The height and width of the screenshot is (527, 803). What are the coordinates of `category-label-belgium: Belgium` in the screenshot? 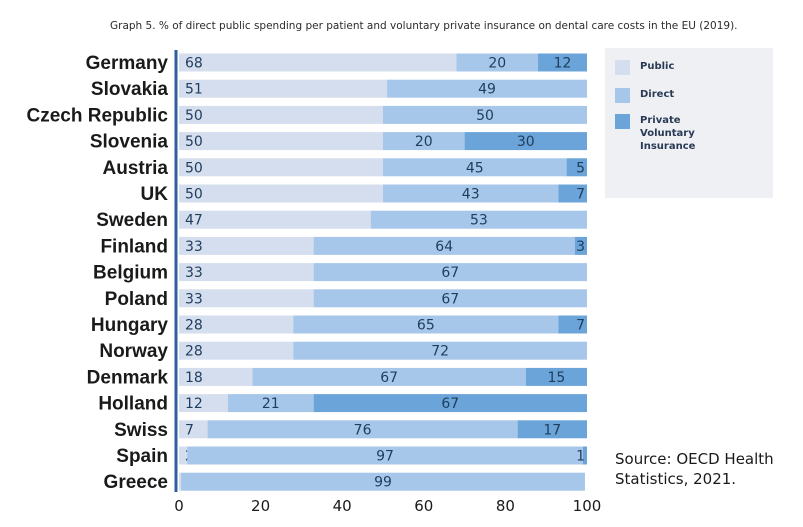 It's located at (130, 273).